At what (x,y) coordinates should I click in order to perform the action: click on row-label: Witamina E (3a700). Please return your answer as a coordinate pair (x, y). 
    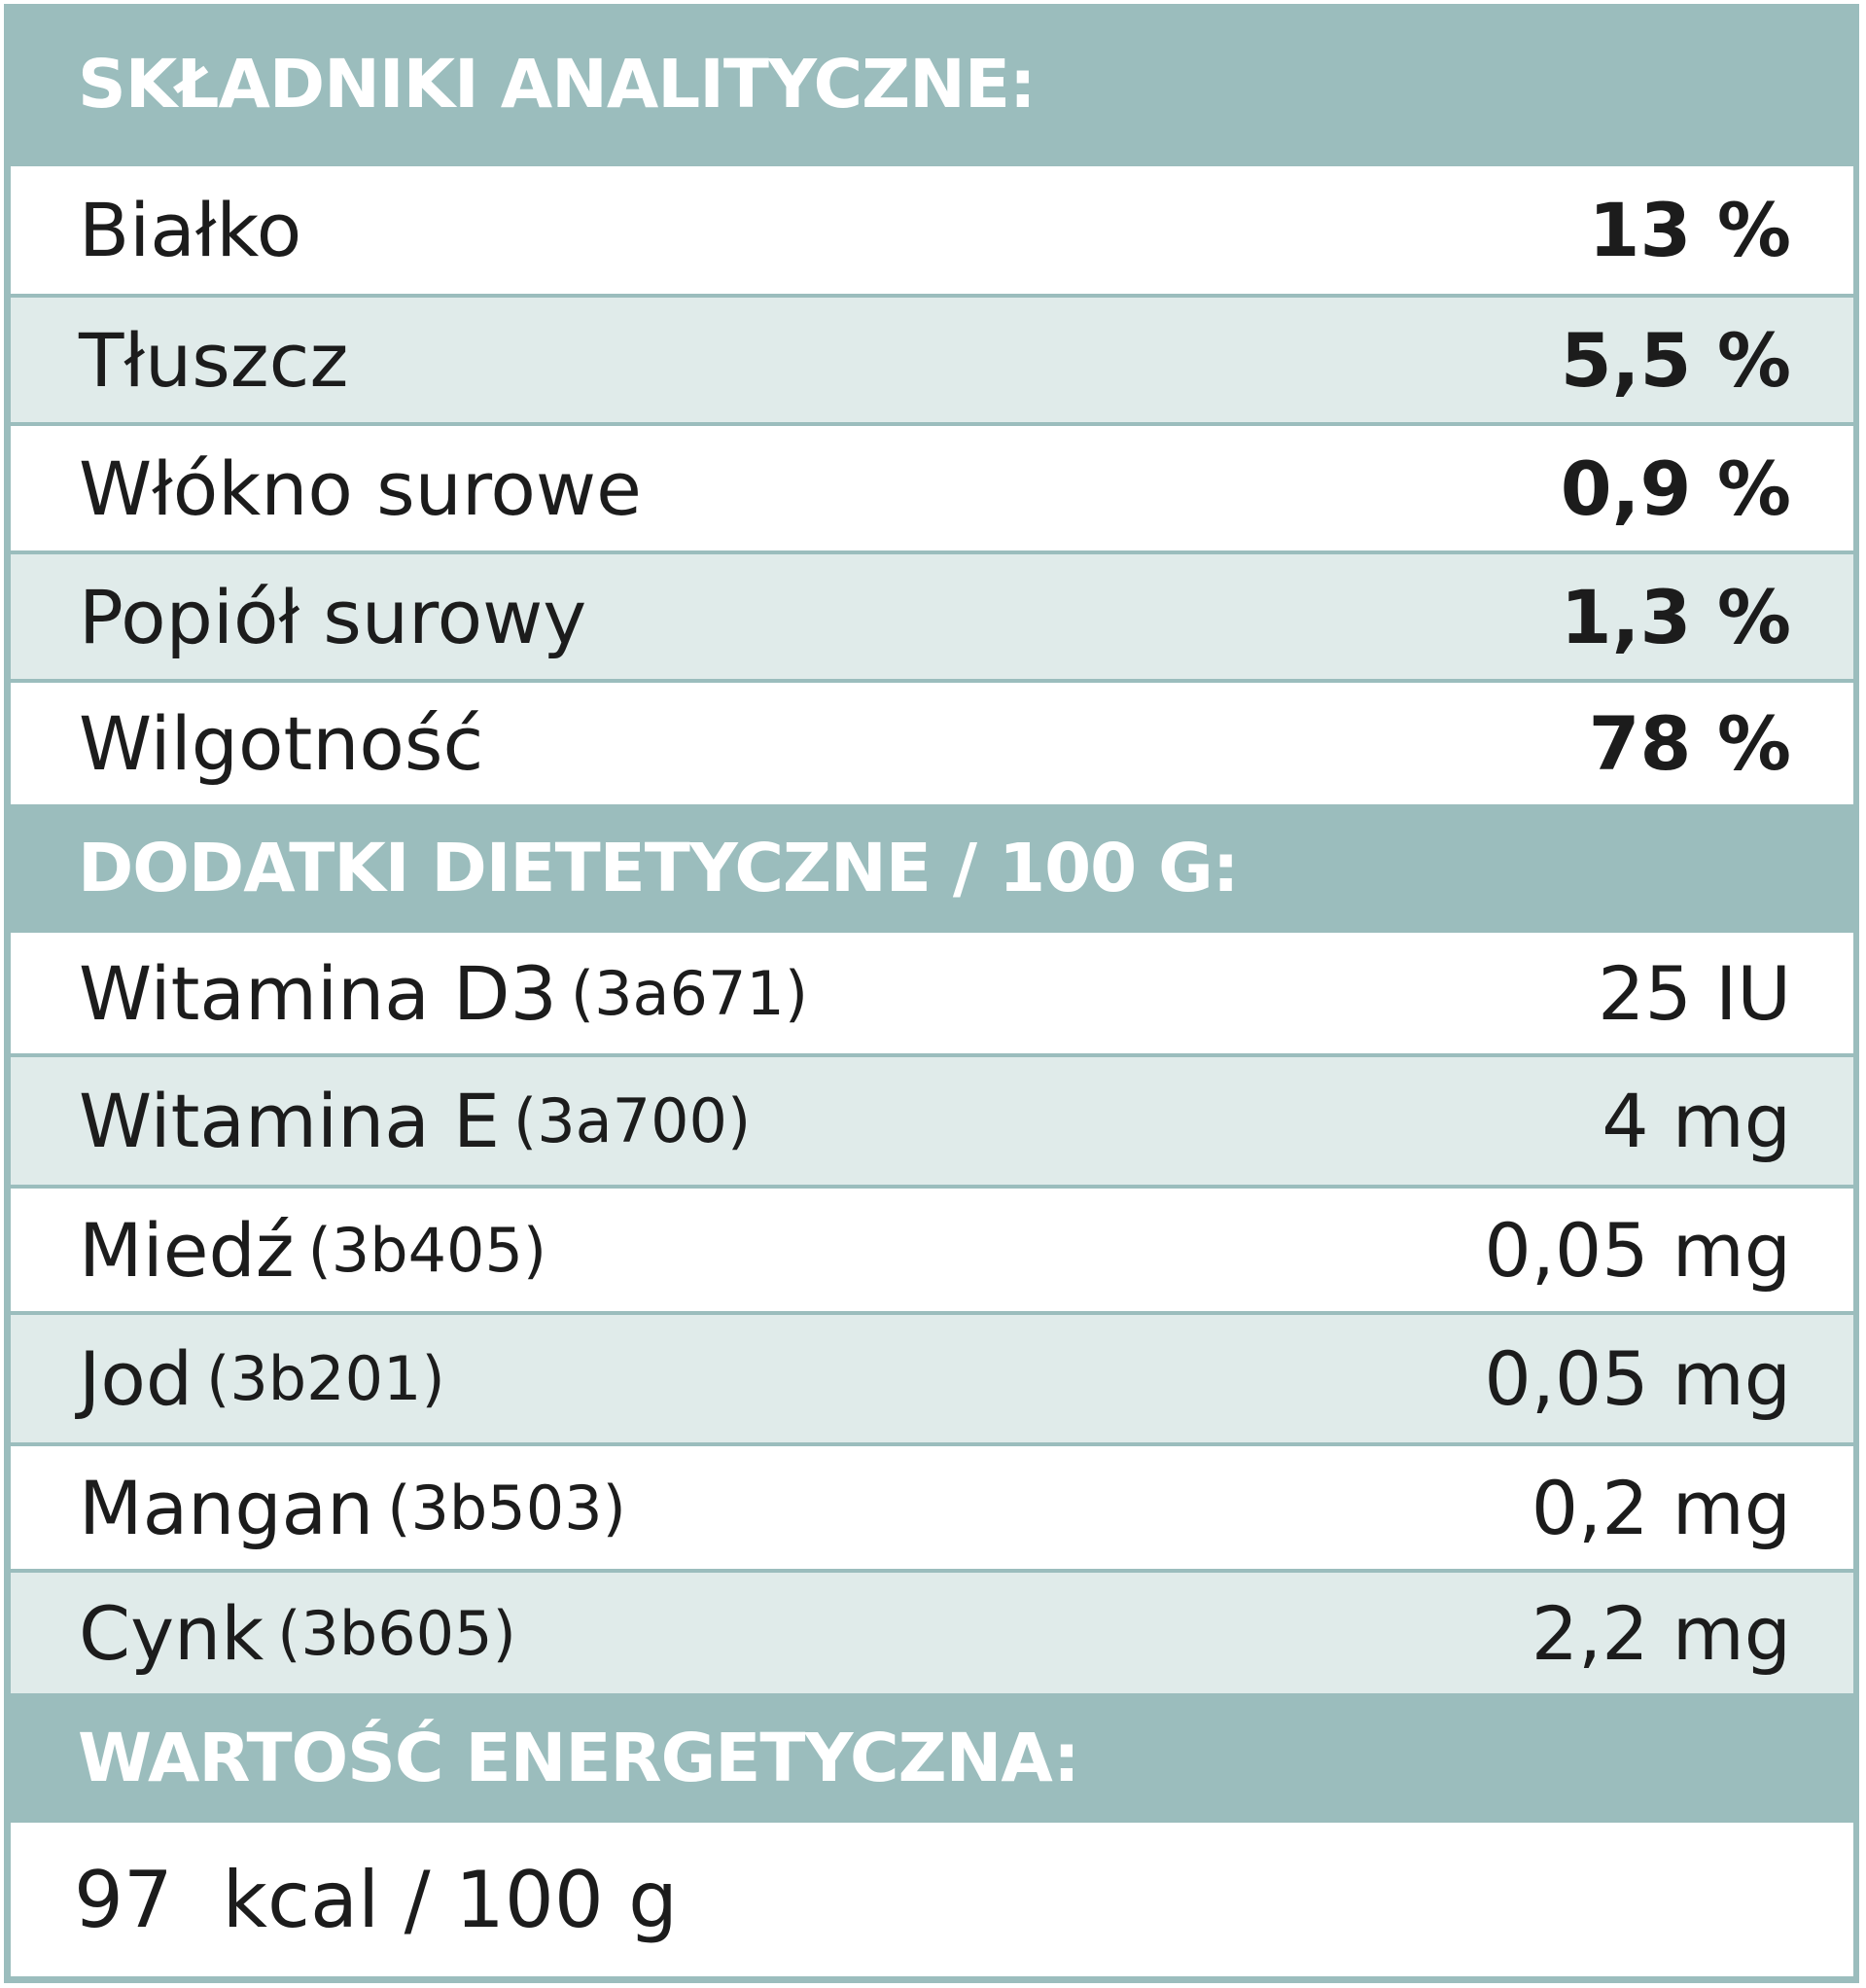
    Looking at the image, I should click on (415, 1121).